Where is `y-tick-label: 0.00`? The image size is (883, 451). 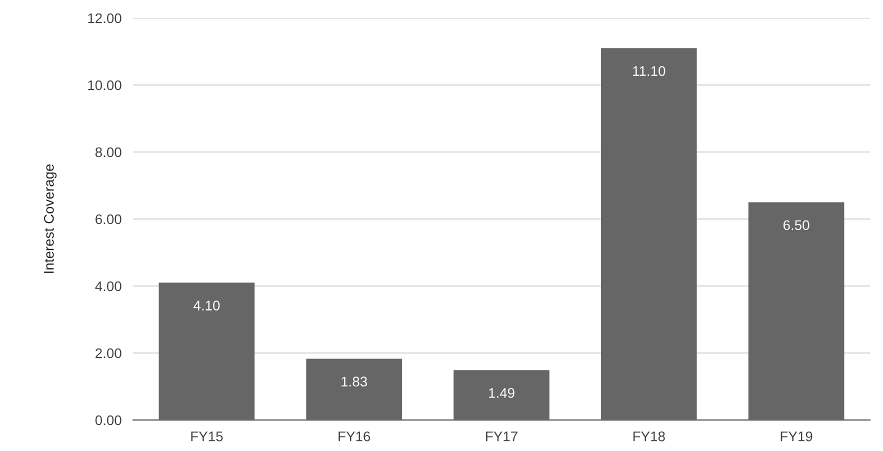
y-tick-label: 0.00 is located at coordinates (108, 420).